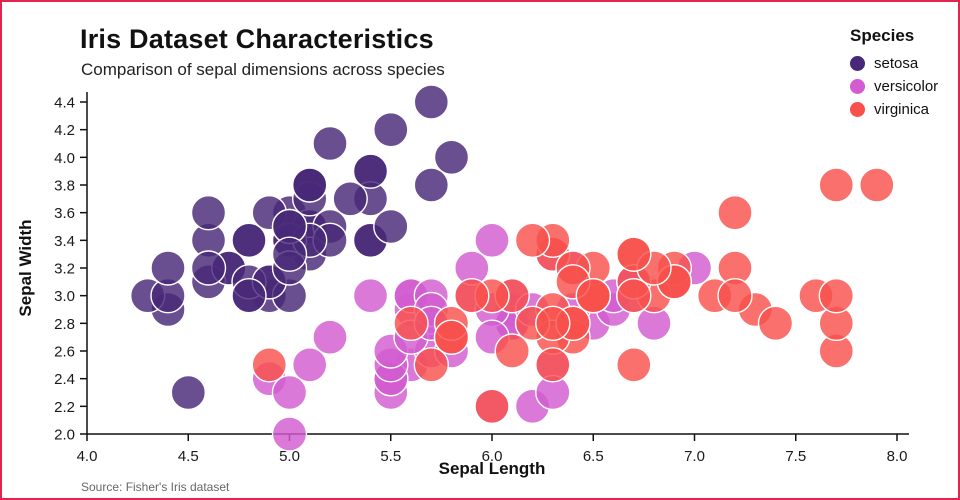 This screenshot has width=960, height=500. I want to click on x-tick-label: 5.0, so click(289, 456).